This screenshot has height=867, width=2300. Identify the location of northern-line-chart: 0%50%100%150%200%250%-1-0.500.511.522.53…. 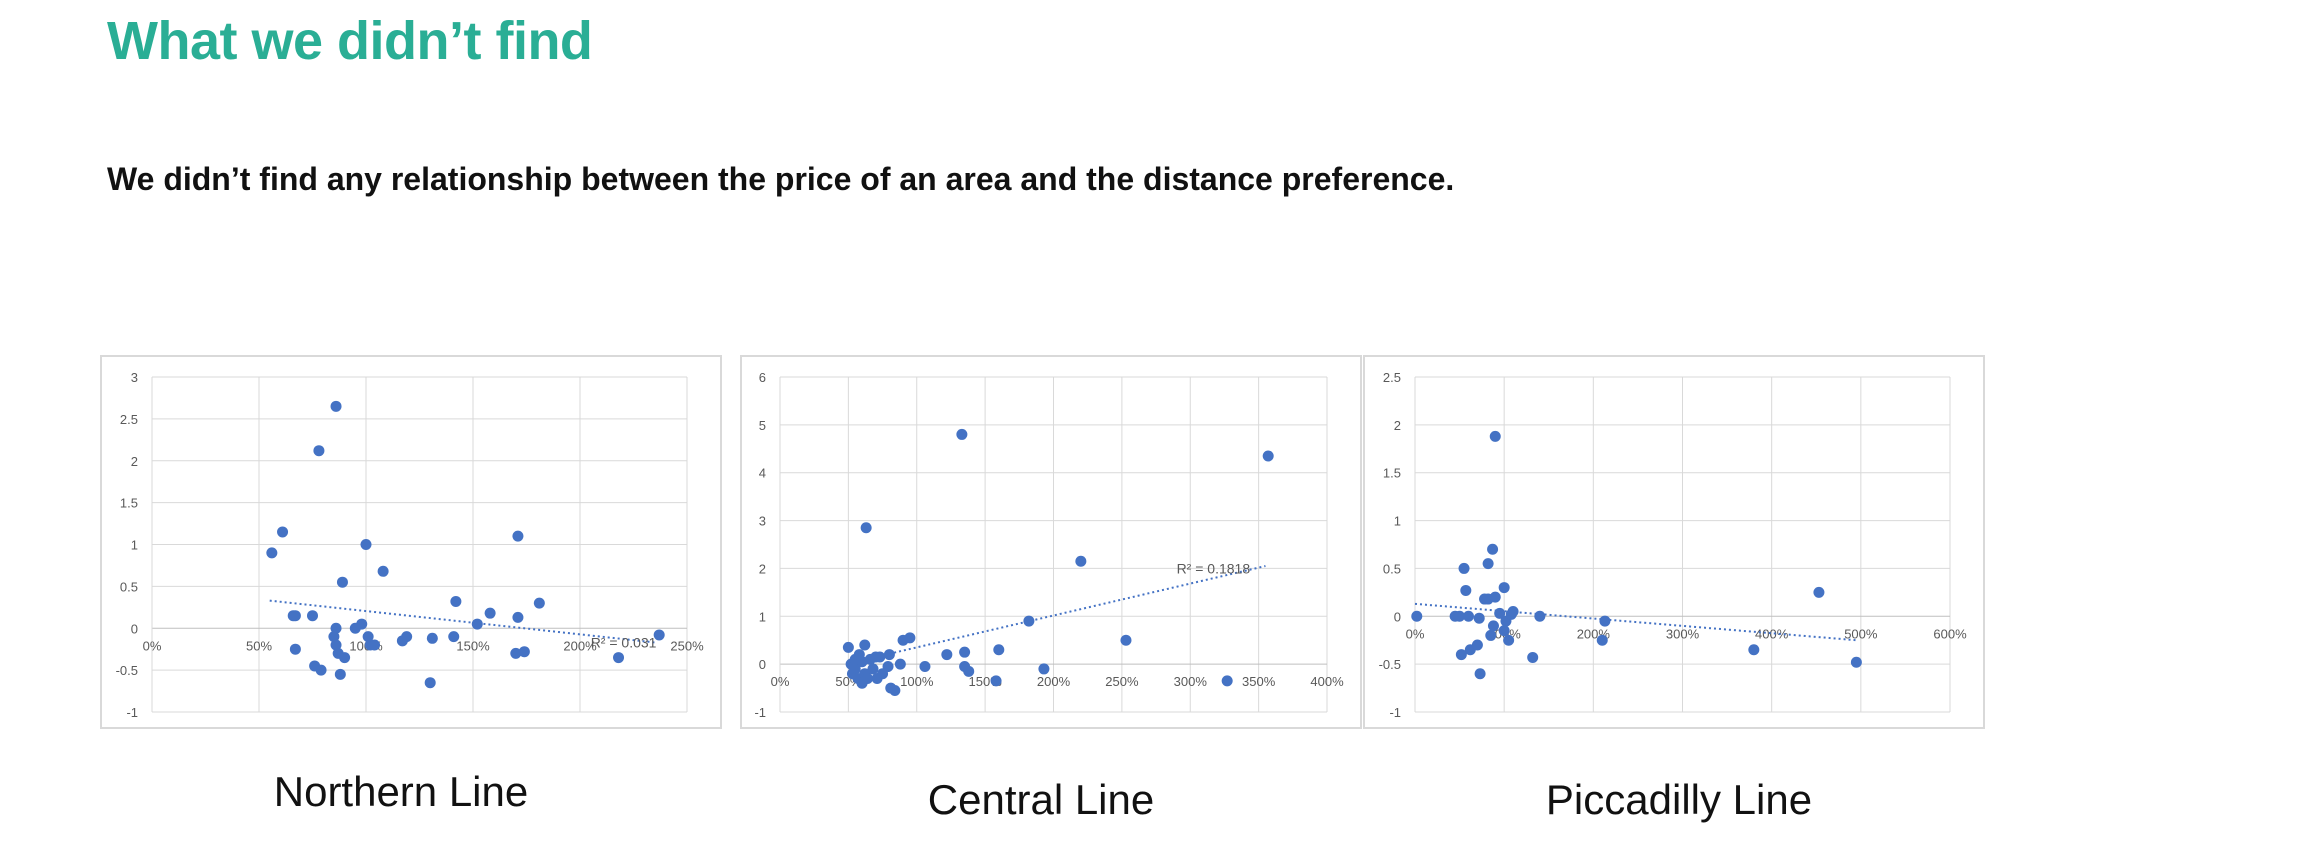
(411, 542).